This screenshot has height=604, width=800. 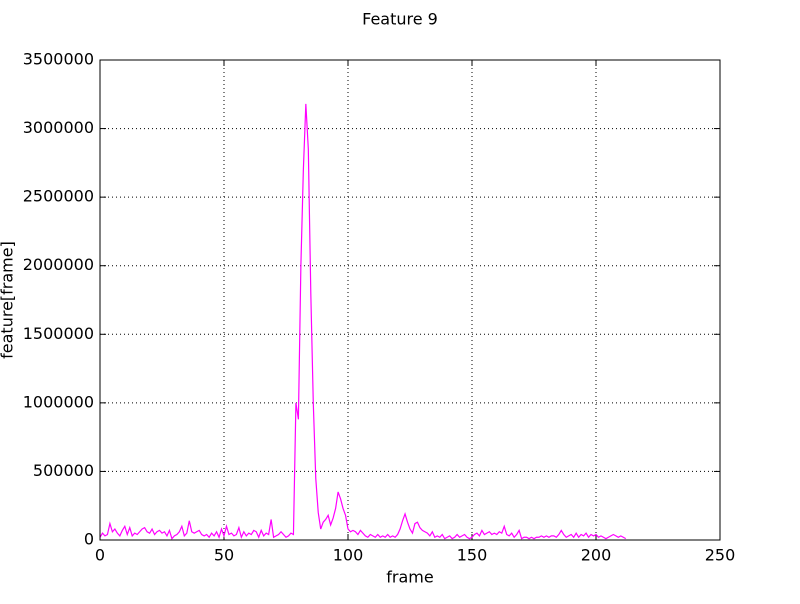 I want to click on y-tick-label: 1000000, so click(x=58, y=401).